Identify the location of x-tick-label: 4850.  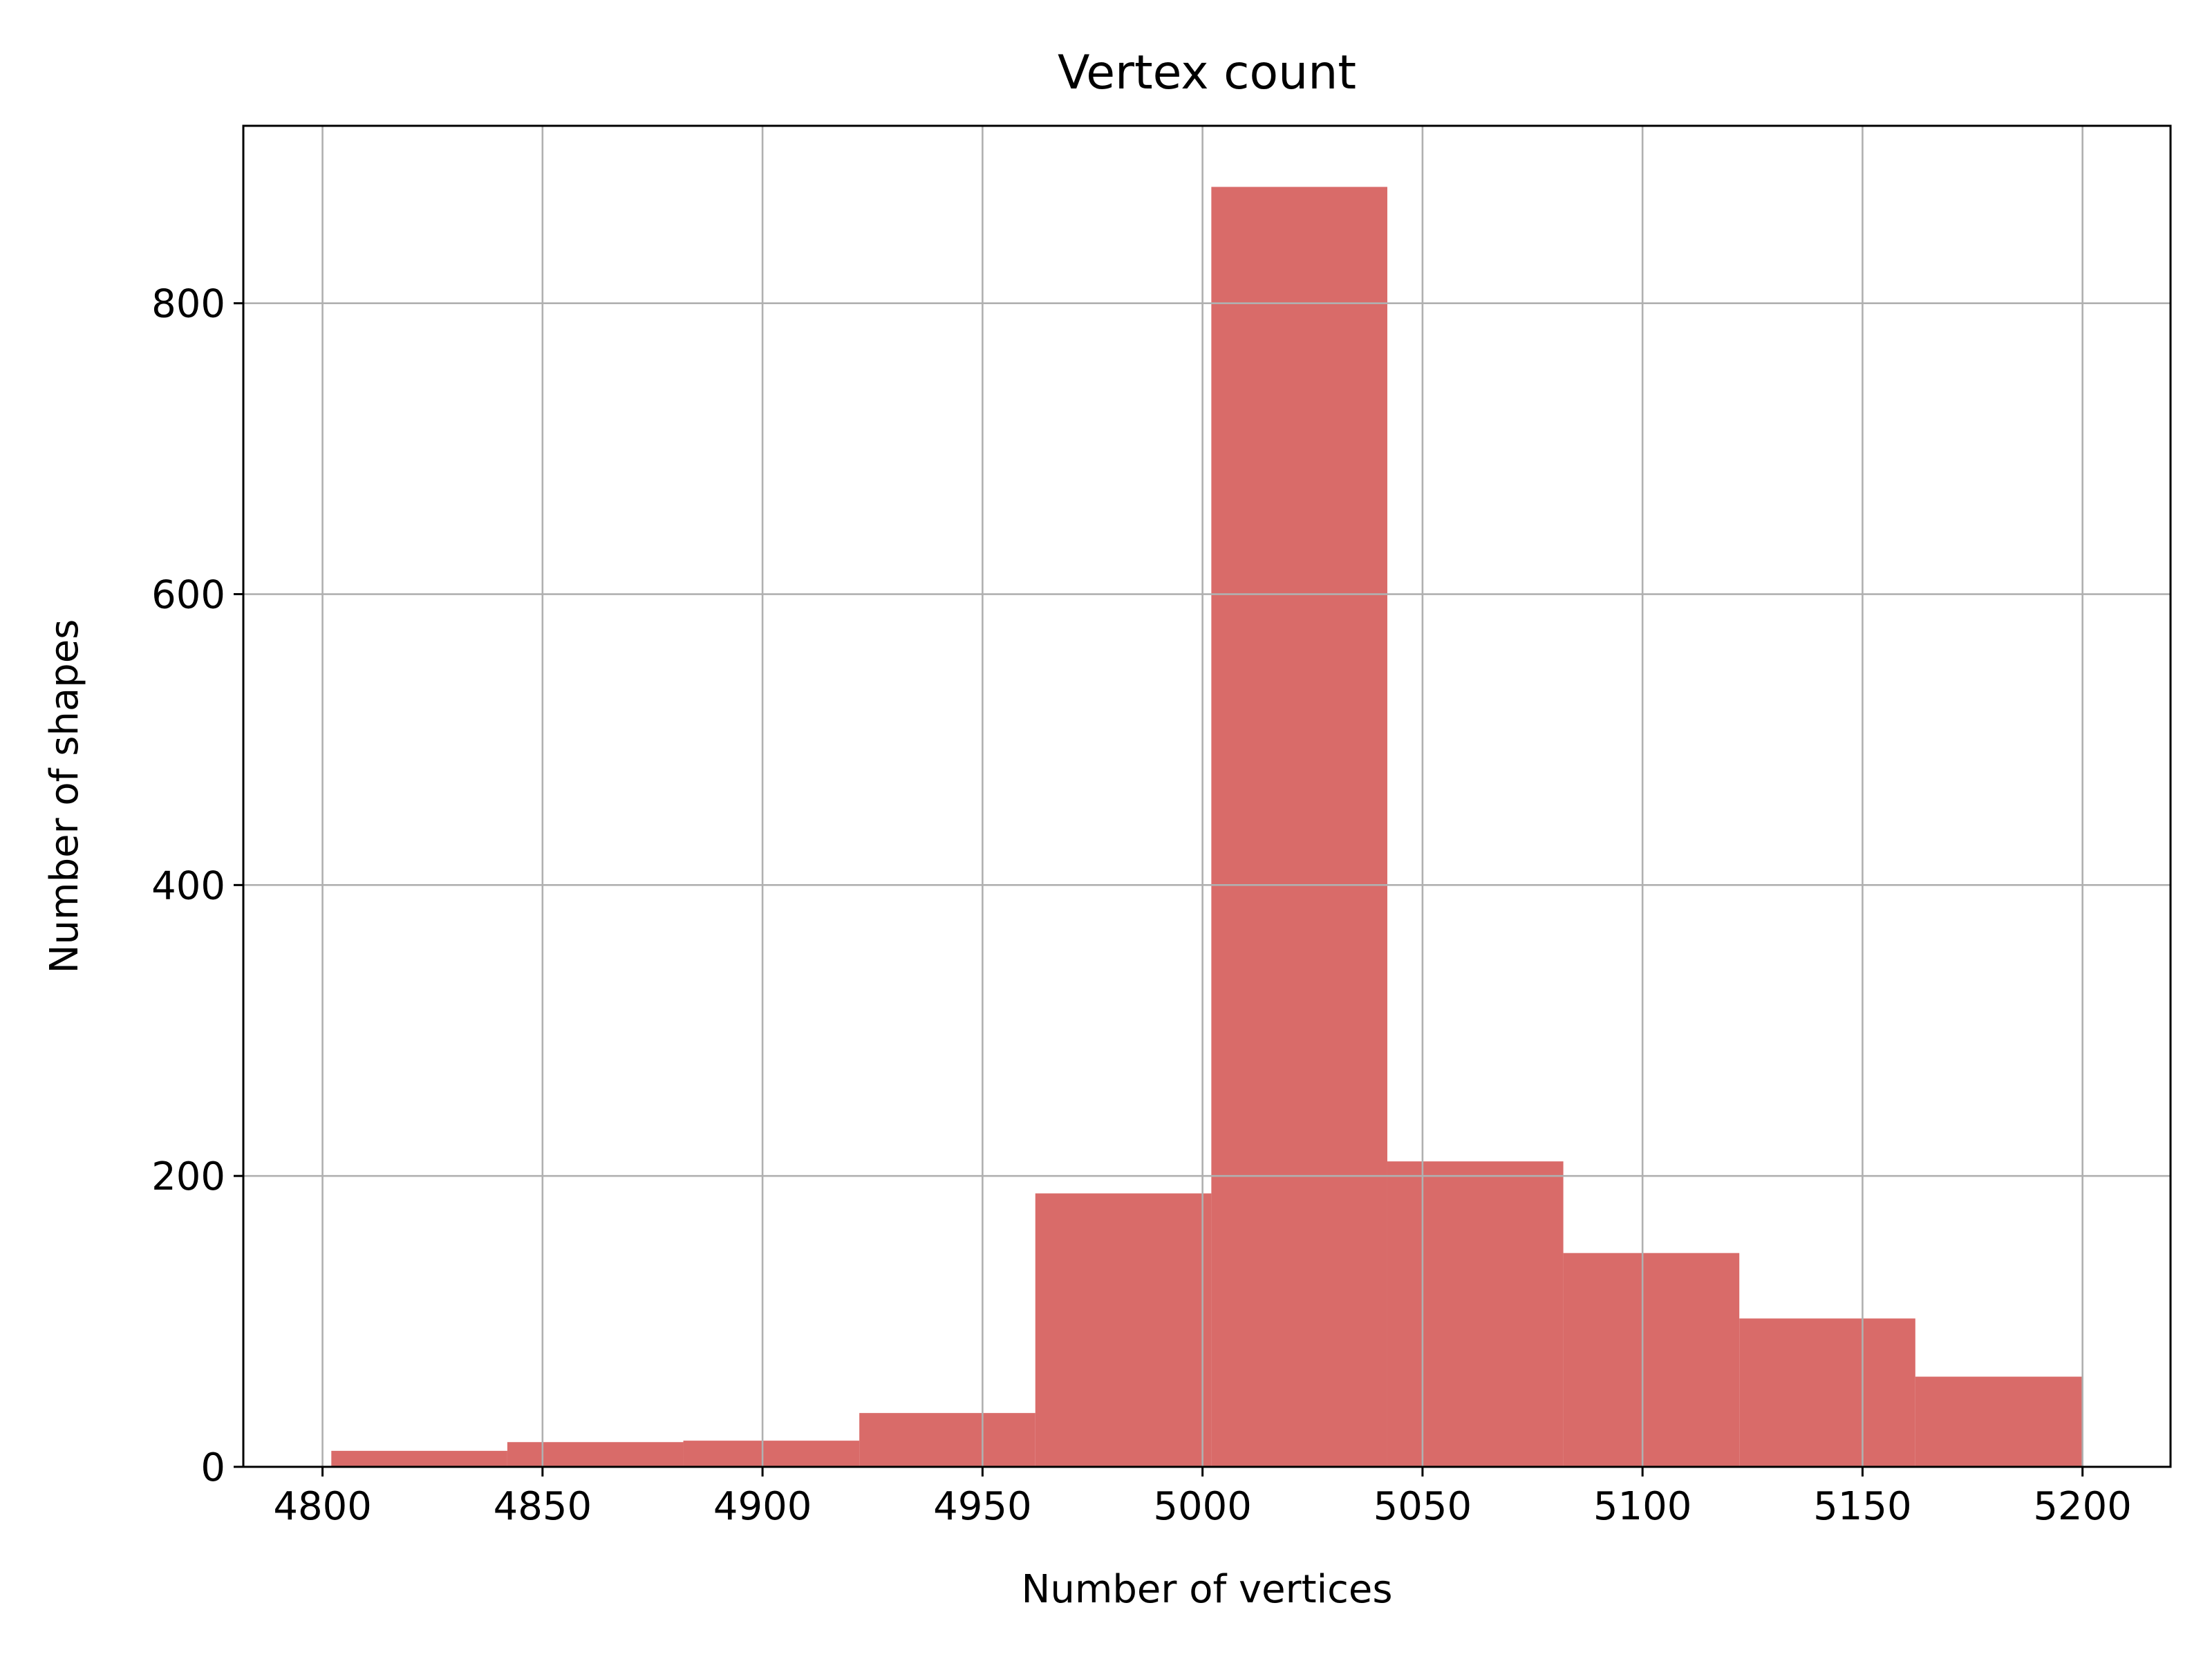
(543, 1507).